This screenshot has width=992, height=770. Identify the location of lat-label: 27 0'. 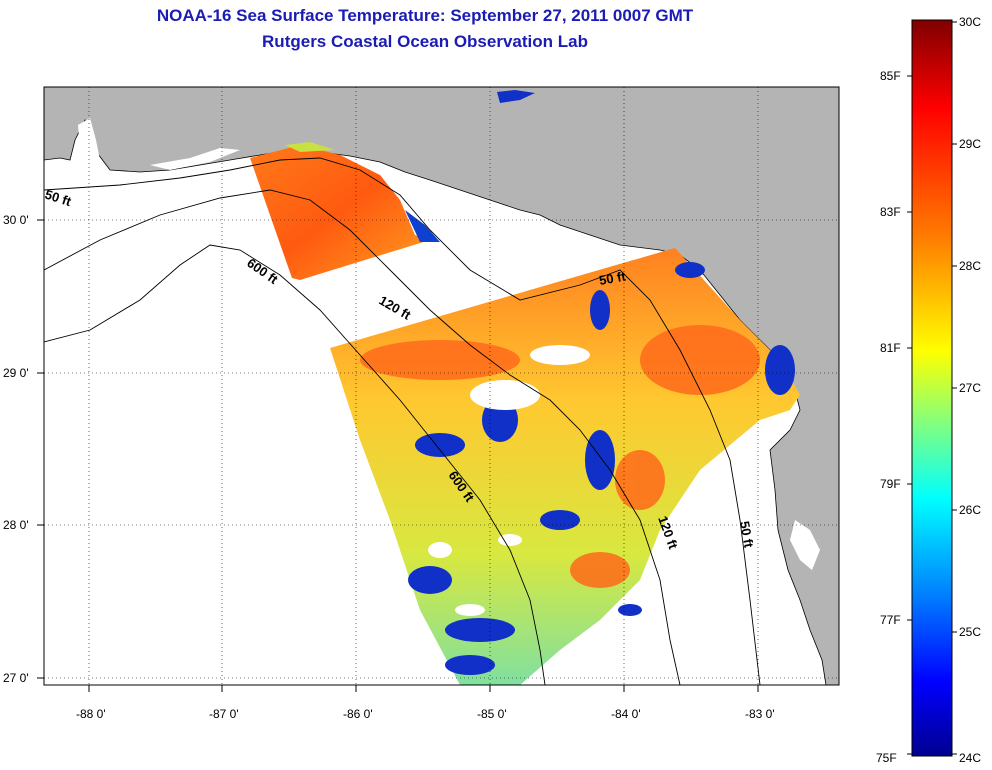
(16, 678).